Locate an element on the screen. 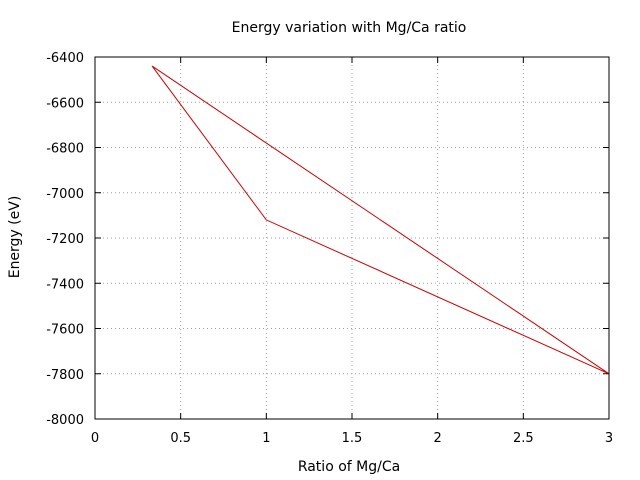 This screenshot has width=640, height=480. x-tick-label: 3 is located at coordinates (609, 438).